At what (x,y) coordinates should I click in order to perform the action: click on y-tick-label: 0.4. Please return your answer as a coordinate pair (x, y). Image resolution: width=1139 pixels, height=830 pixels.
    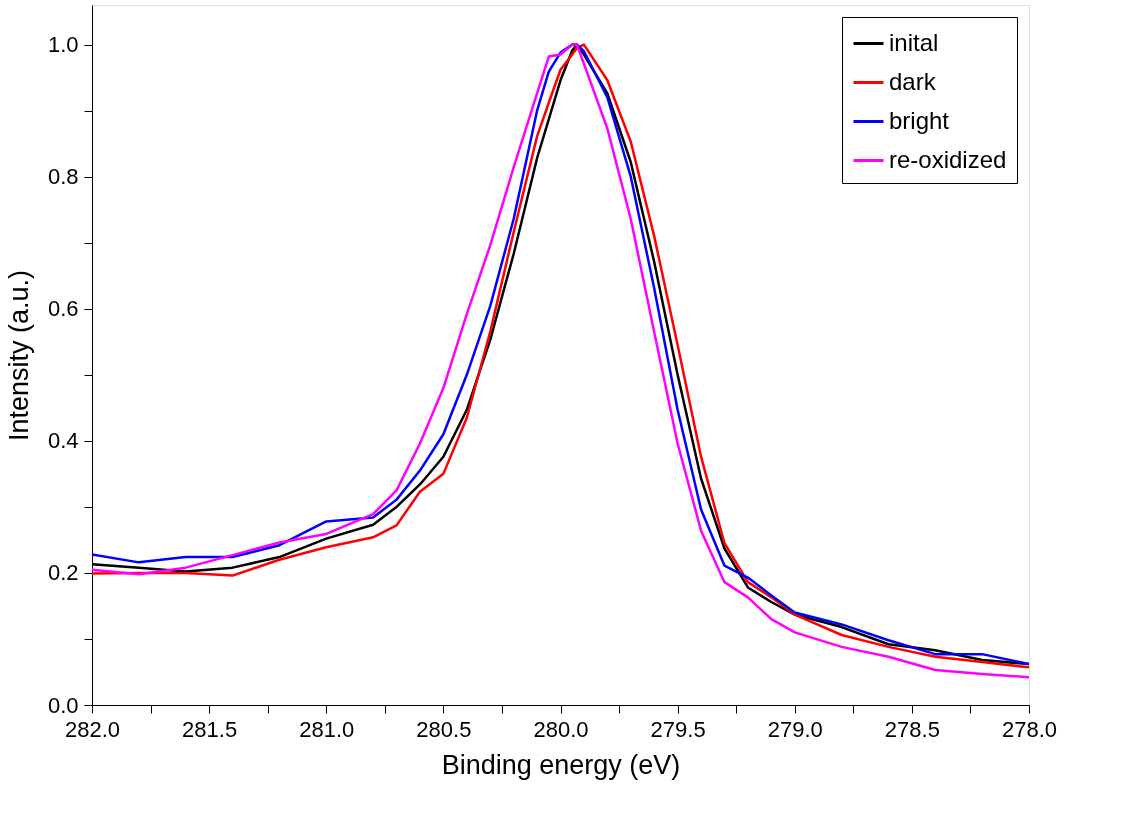
    Looking at the image, I should click on (63, 441).